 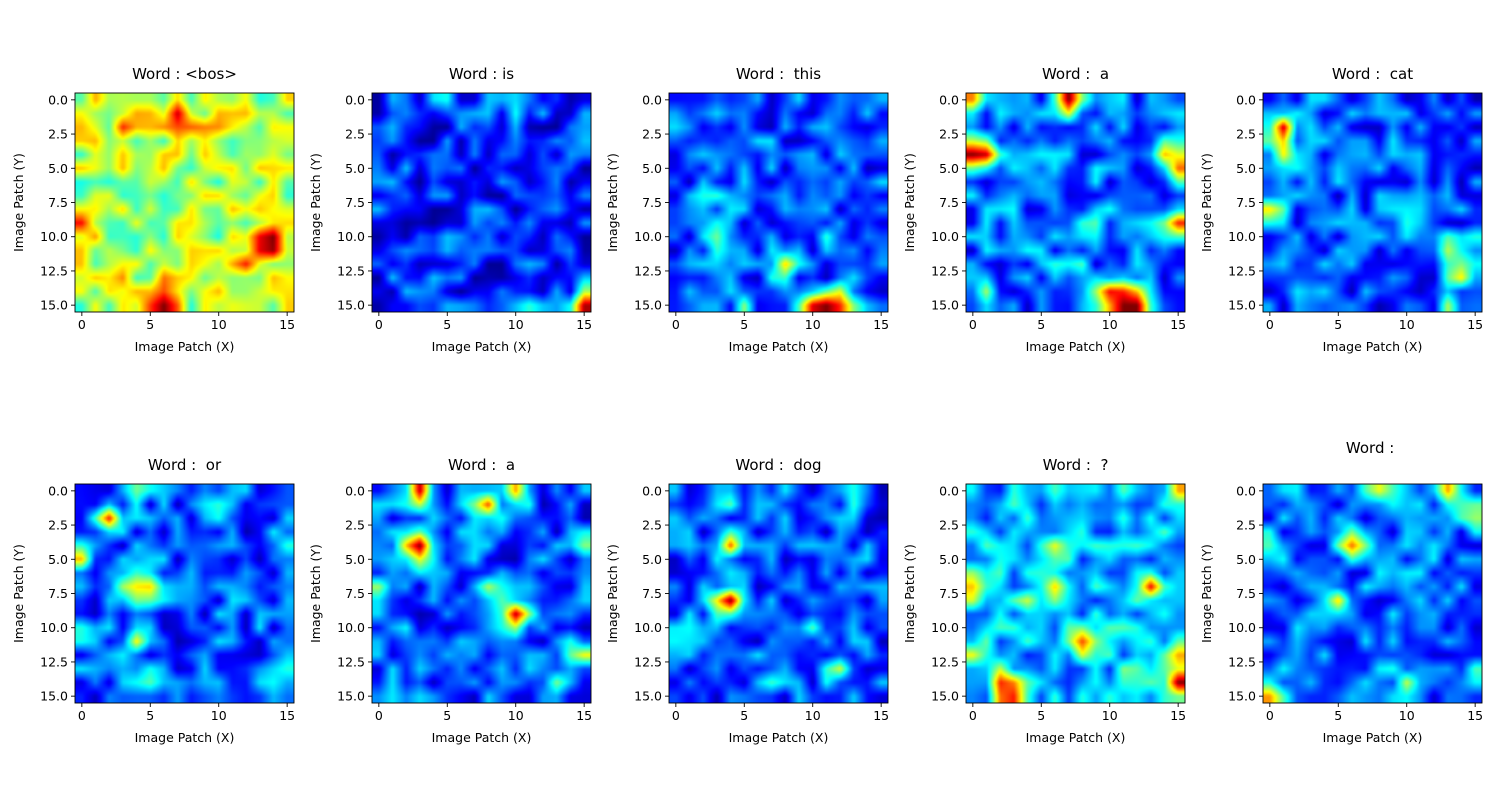 I want to click on panel-title: Word :, so click(x=1372, y=448).